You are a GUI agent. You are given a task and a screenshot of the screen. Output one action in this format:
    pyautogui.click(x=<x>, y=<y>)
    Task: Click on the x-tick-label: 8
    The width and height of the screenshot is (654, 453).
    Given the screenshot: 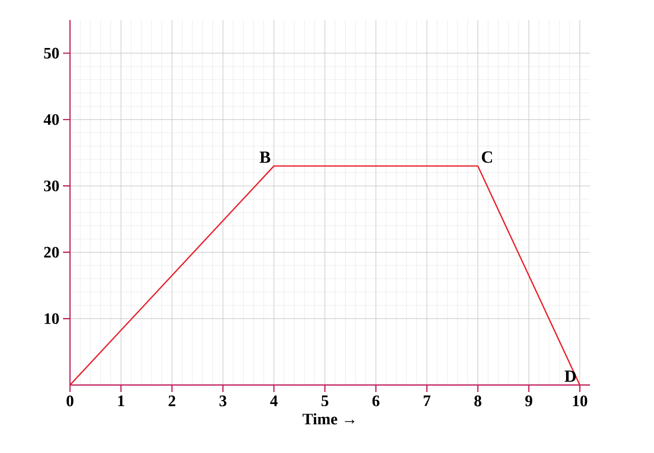 What is the action you would take?
    pyautogui.click(x=478, y=401)
    